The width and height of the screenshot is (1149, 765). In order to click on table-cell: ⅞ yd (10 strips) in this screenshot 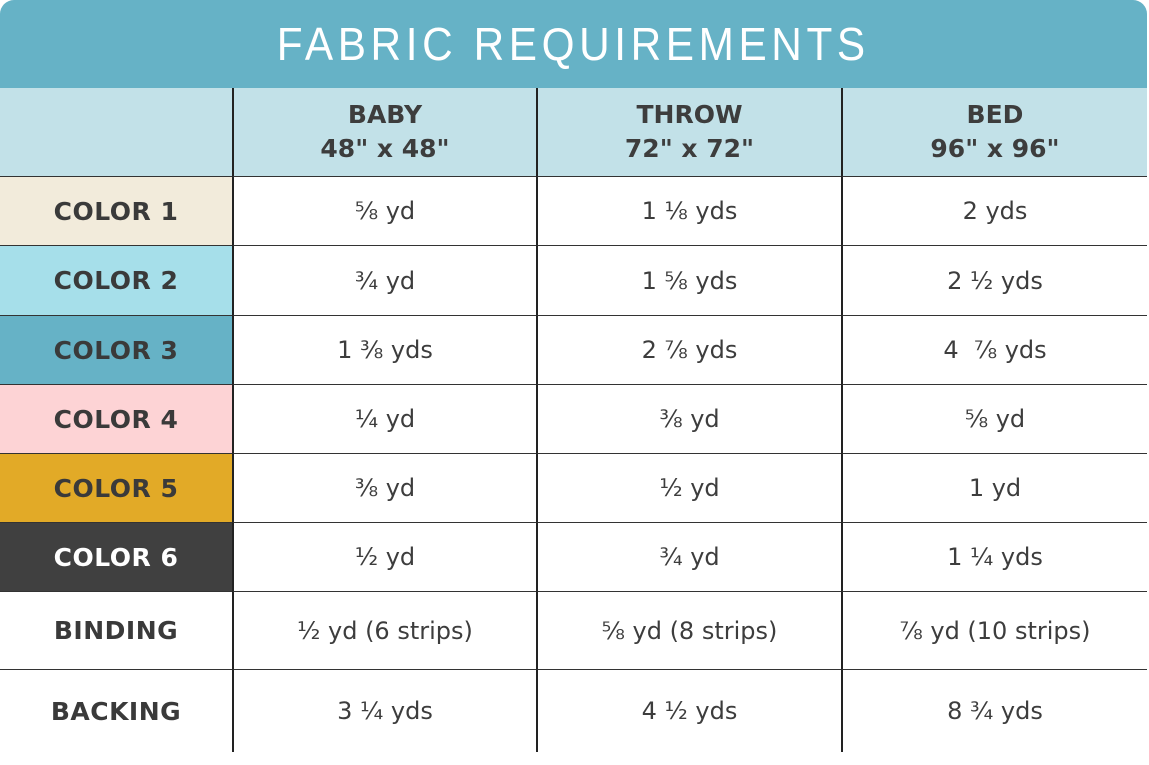, I will do `click(994, 630)`.